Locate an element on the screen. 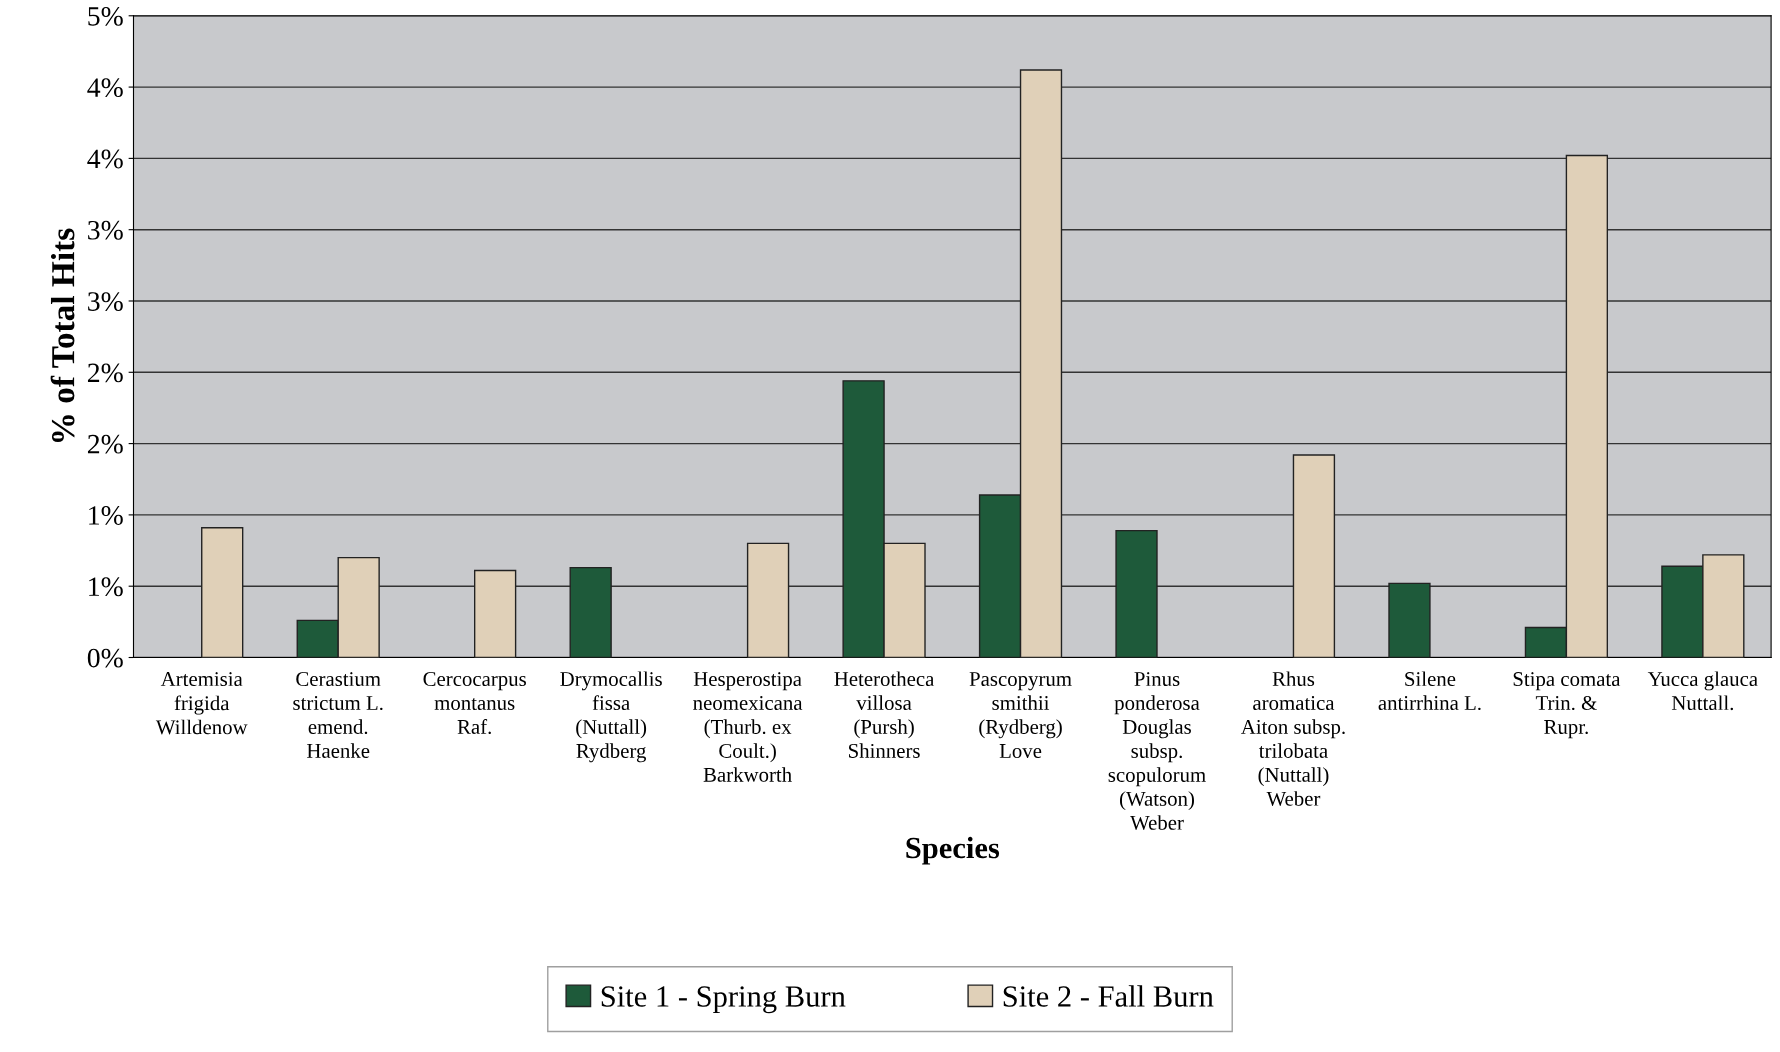 Image resolution: width=1780 pixels, height=1052 pixels. x-tick-label: Pascopyrum smithii (Rydberg) Love is located at coordinates (1020, 715).